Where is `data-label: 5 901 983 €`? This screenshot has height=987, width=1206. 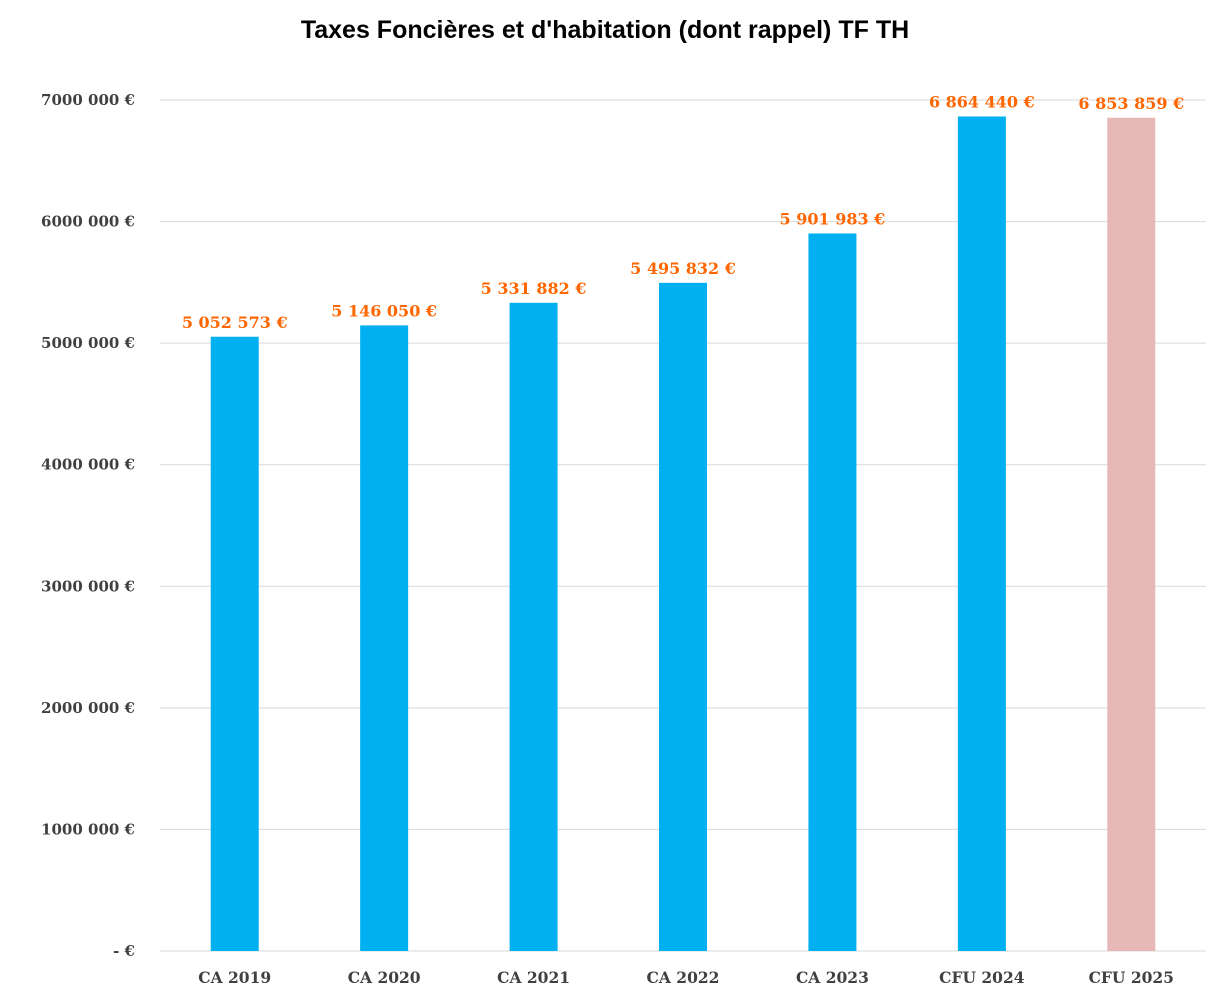
data-label: 5 901 983 € is located at coordinates (833, 218).